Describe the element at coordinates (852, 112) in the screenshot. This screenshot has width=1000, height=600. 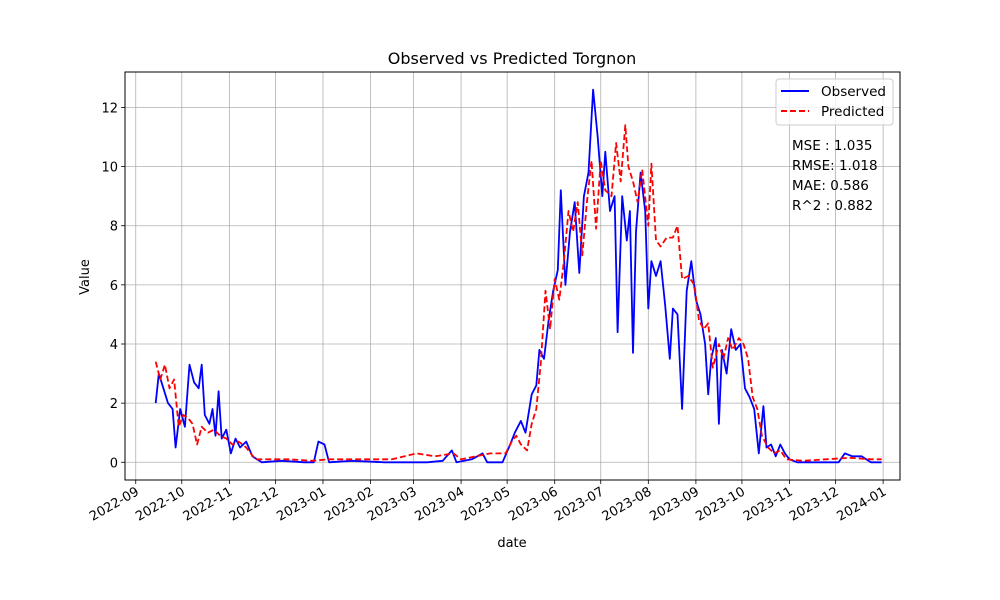
I see `legend-predicted-label: Predicted` at that location.